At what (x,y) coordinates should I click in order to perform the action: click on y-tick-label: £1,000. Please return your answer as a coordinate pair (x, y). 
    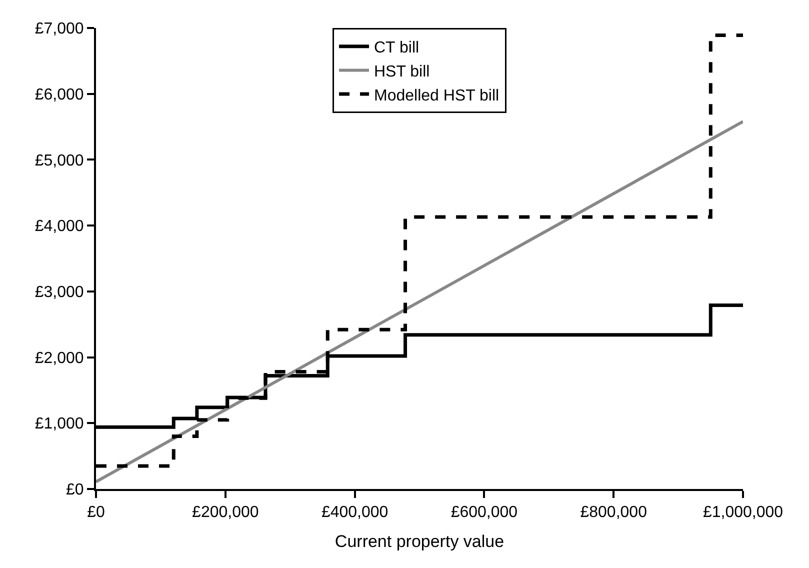
    Looking at the image, I should click on (59, 424).